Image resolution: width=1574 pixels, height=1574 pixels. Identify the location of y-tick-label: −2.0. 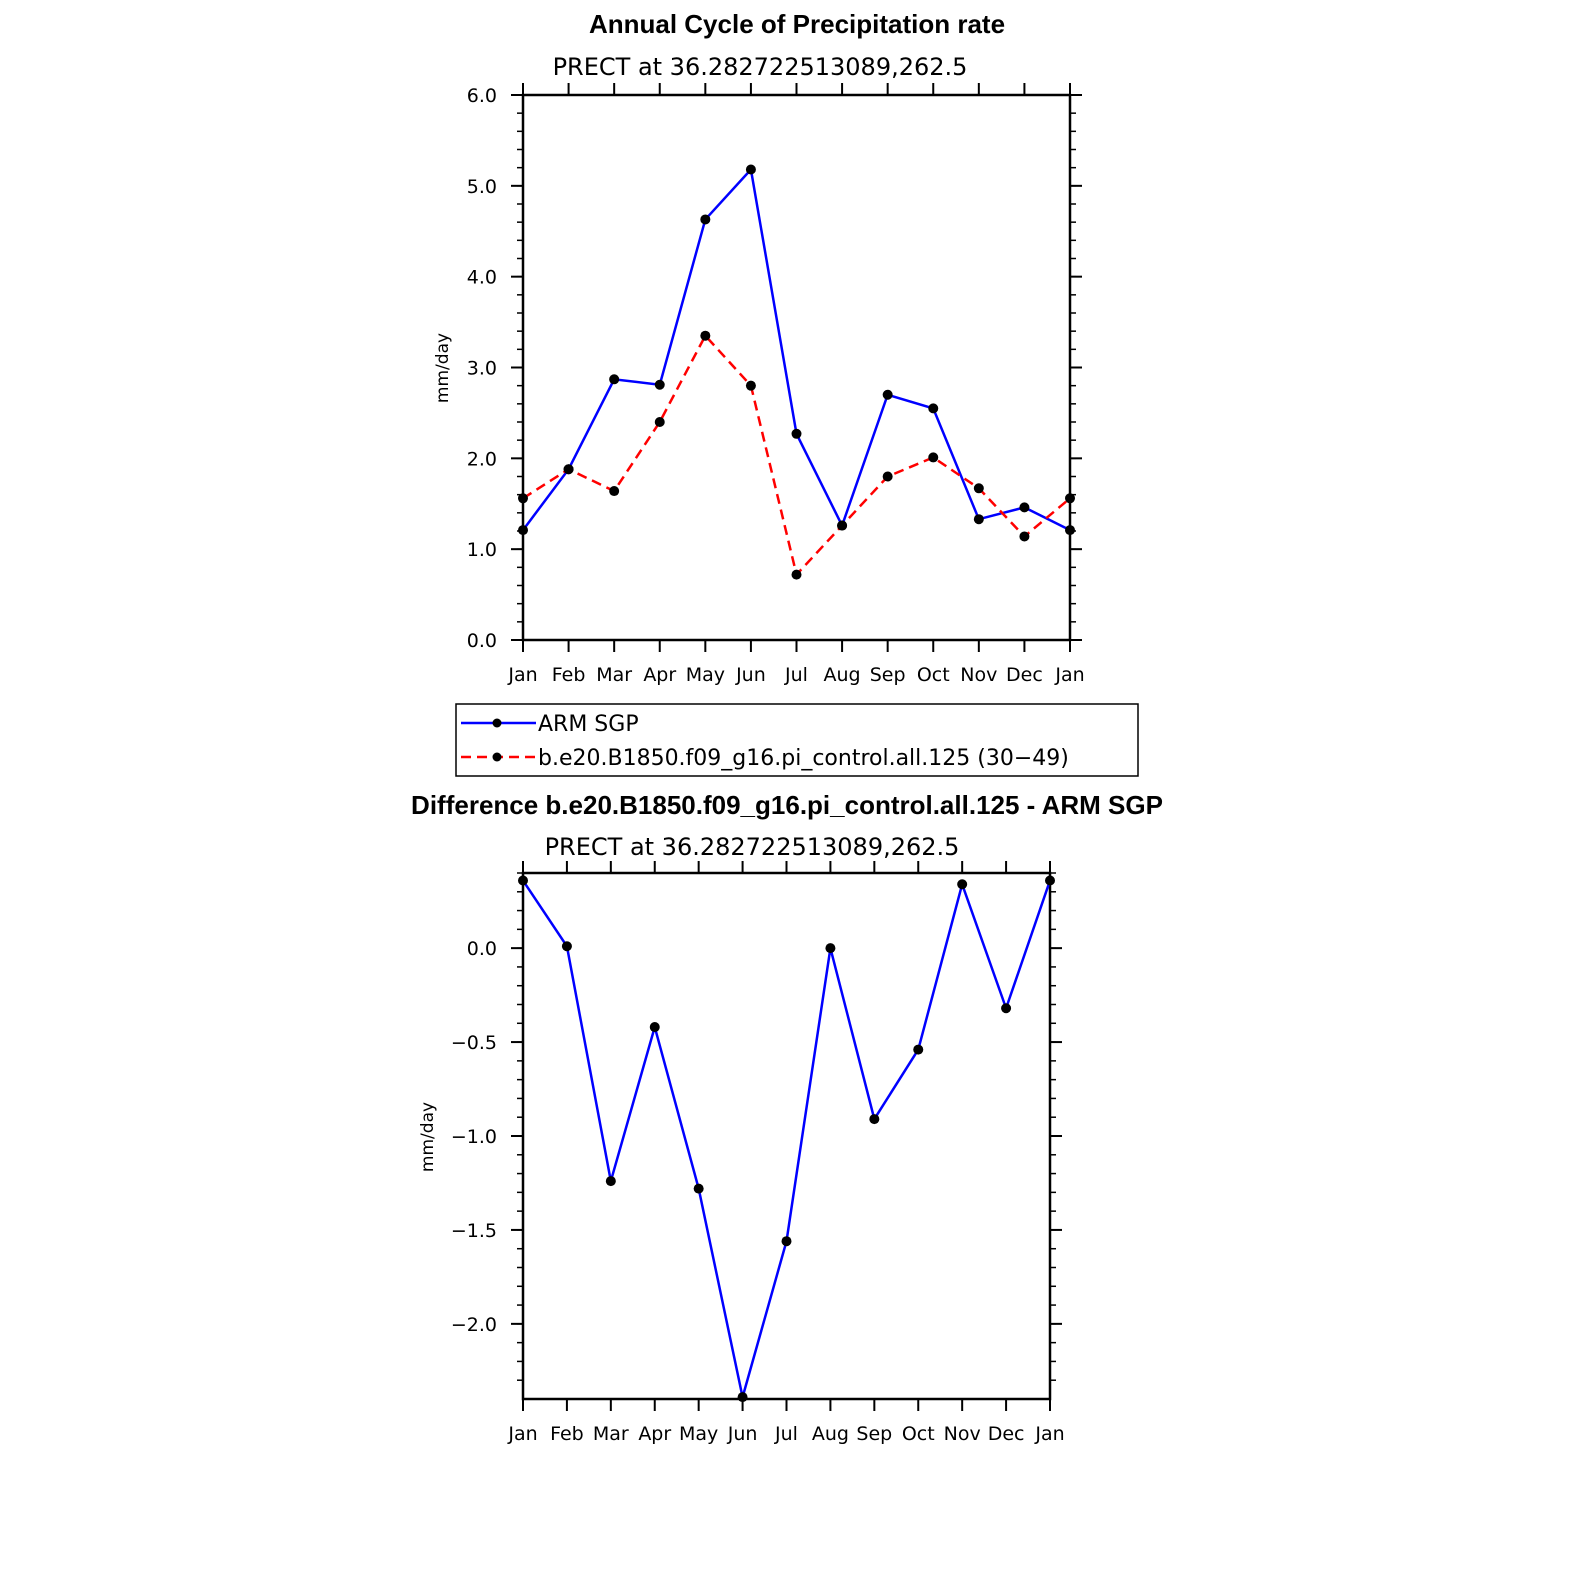
(474, 1325).